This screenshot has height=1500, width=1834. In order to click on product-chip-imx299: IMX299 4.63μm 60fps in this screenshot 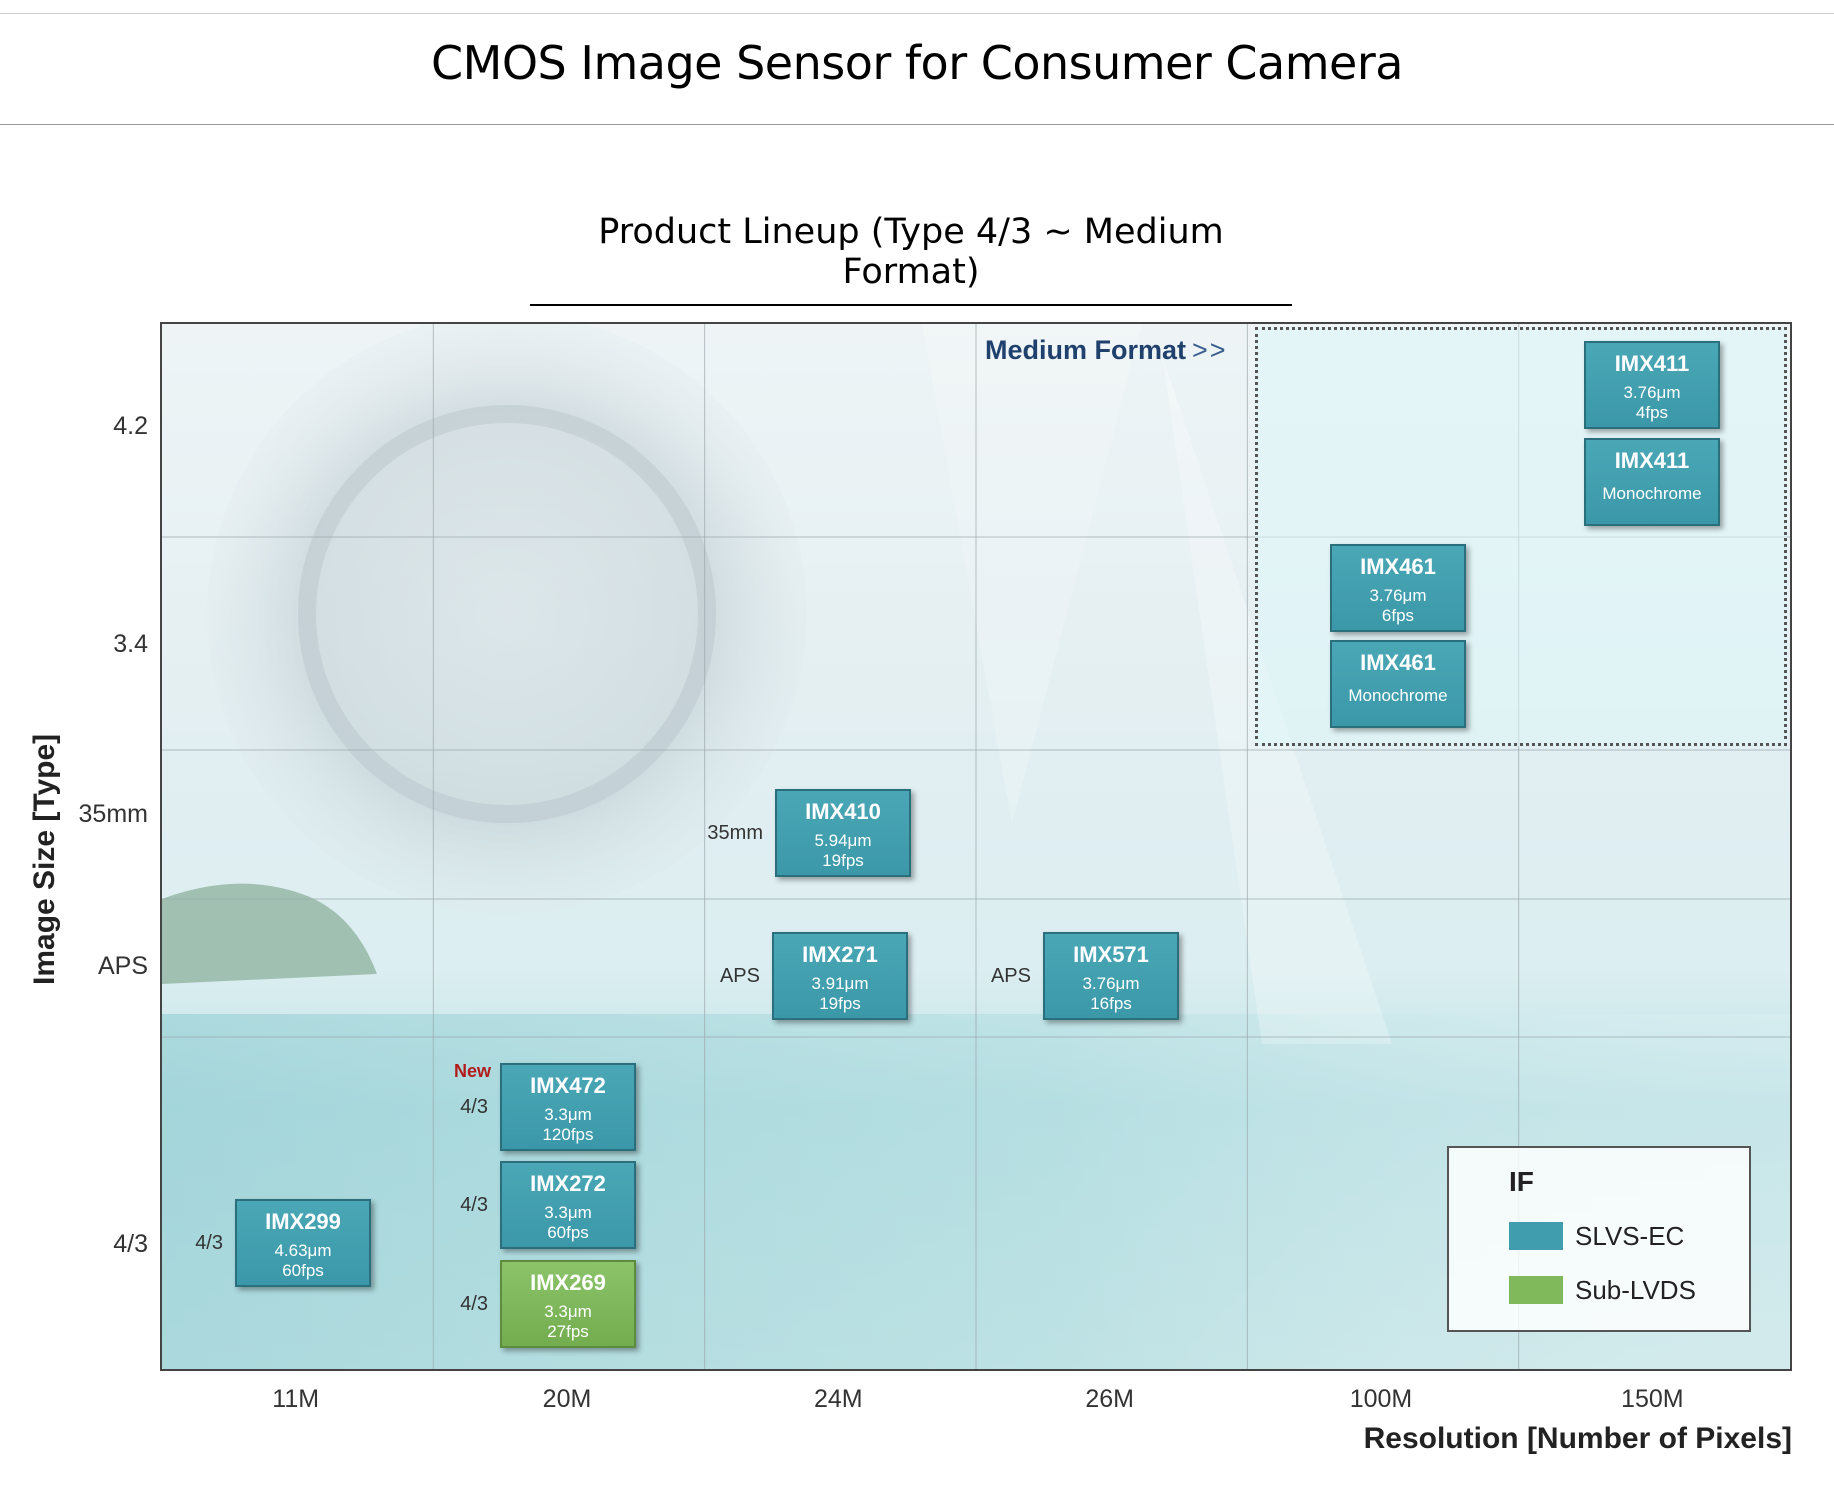, I will do `click(303, 1243)`.